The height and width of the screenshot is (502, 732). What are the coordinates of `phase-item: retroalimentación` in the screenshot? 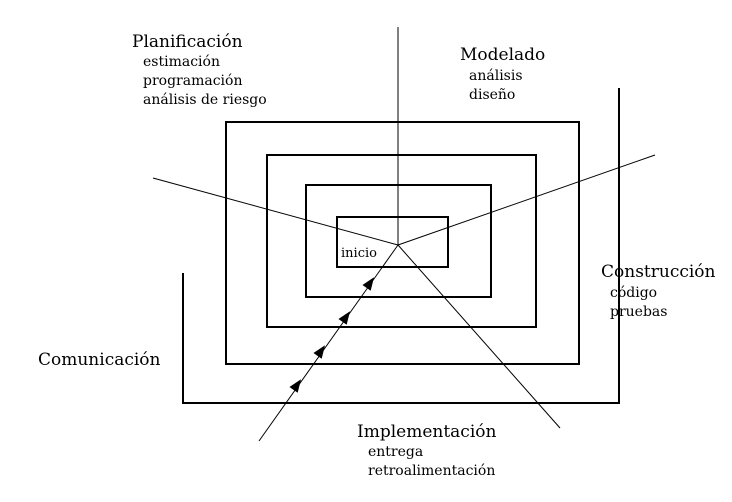 It's located at (432, 471).